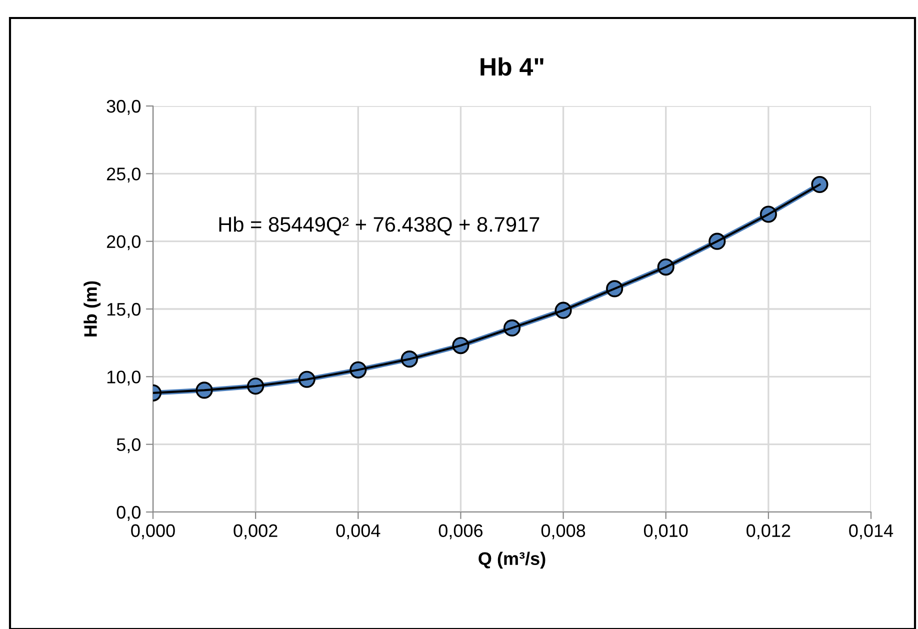 Image resolution: width=918 pixels, height=629 pixels. Describe the element at coordinates (123, 242) in the screenshot. I see `y-tick-label: 20,0` at that location.